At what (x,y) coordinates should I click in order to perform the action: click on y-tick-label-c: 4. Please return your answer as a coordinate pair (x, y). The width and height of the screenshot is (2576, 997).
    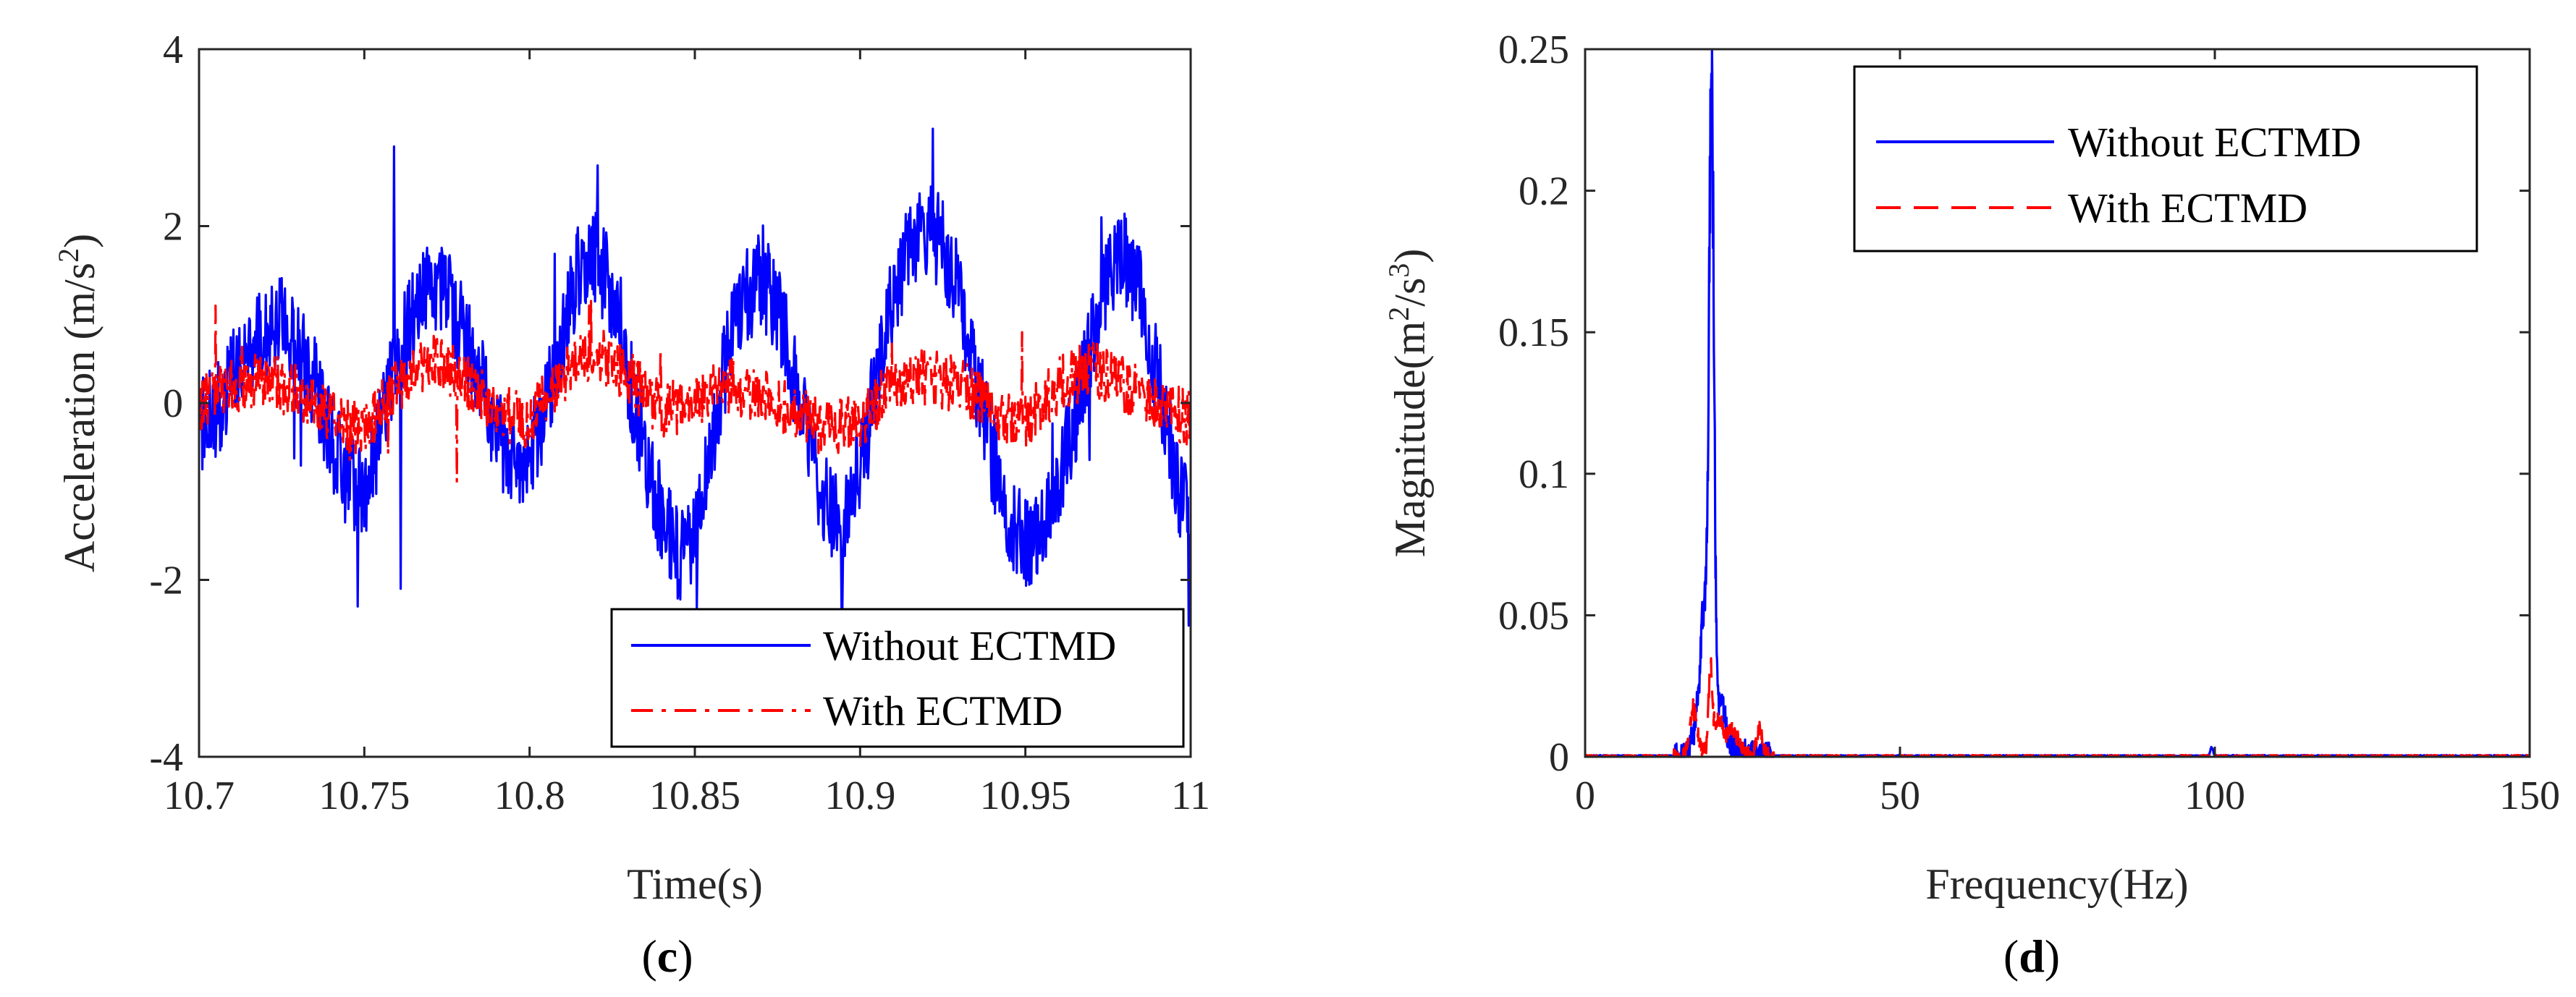
    Looking at the image, I should click on (173, 50).